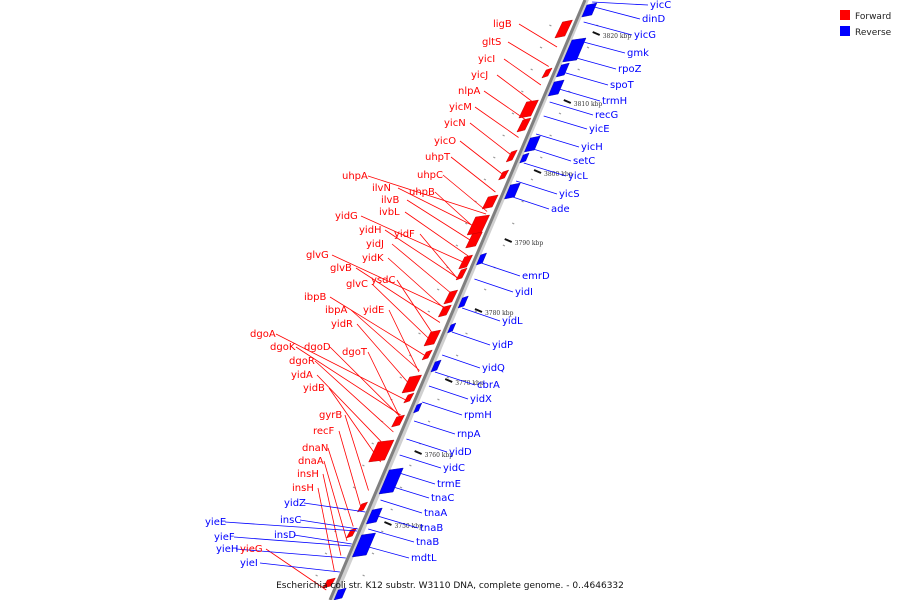  What do you see at coordinates (873, 33) in the screenshot?
I see `legend-reverse-label: Reverse` at bounding box center [873, 33].